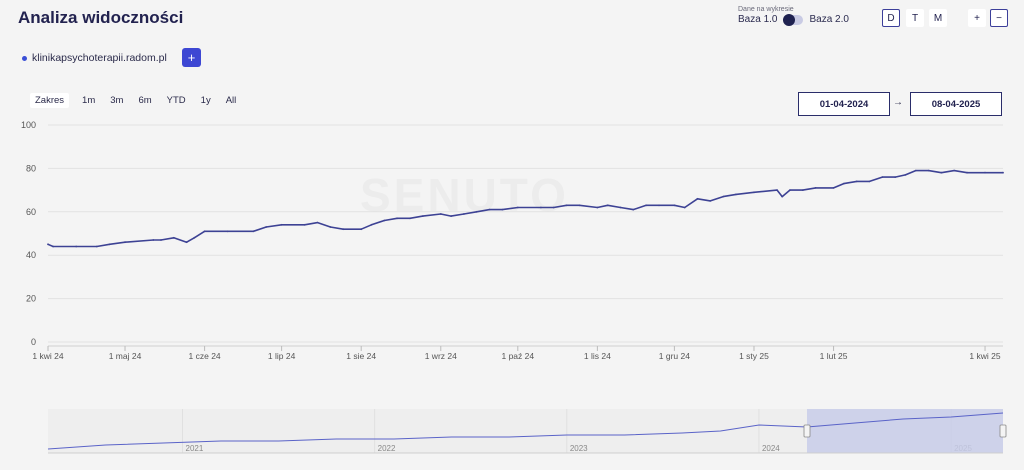  Describe the element at coordinates (766, 9) in the screenshot. I see `data-caption: Dane na wykresie` at that location.